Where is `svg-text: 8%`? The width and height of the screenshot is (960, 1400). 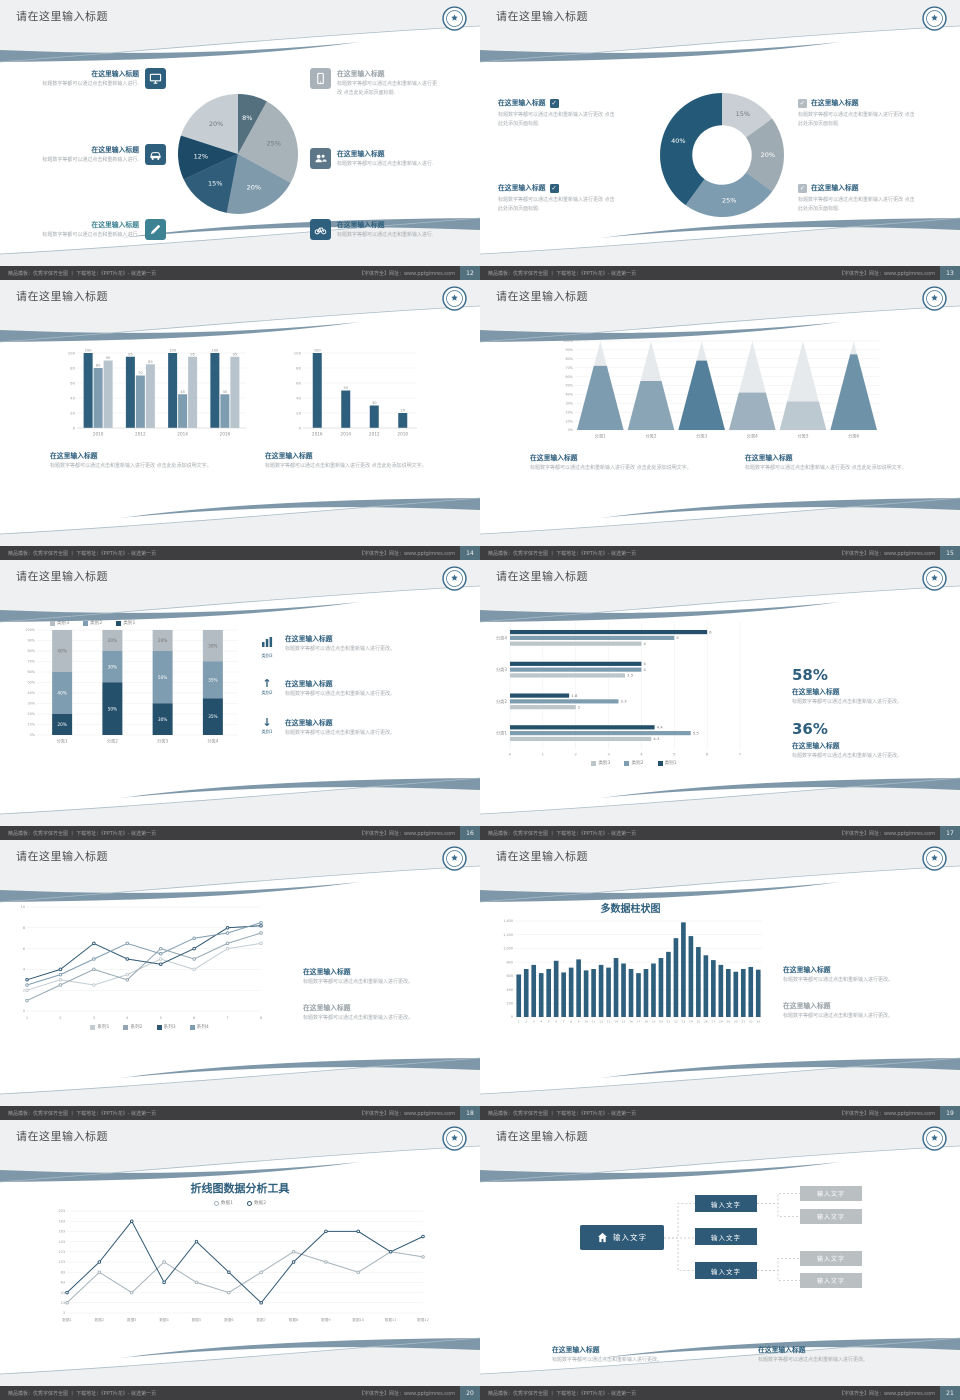
svg-text: 8% is located at coordinates (247, 118).